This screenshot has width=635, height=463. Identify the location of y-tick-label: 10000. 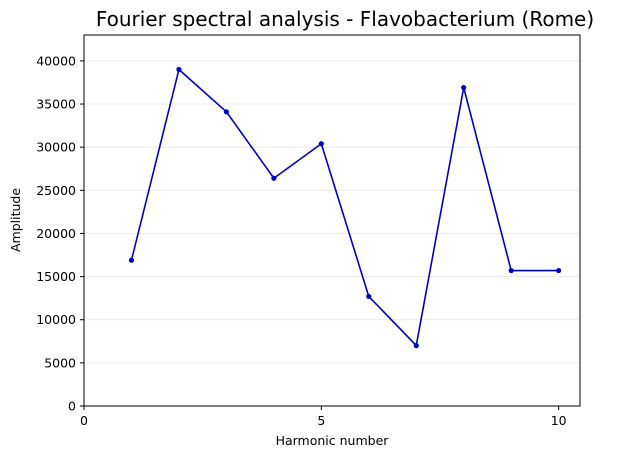
(56, 319).